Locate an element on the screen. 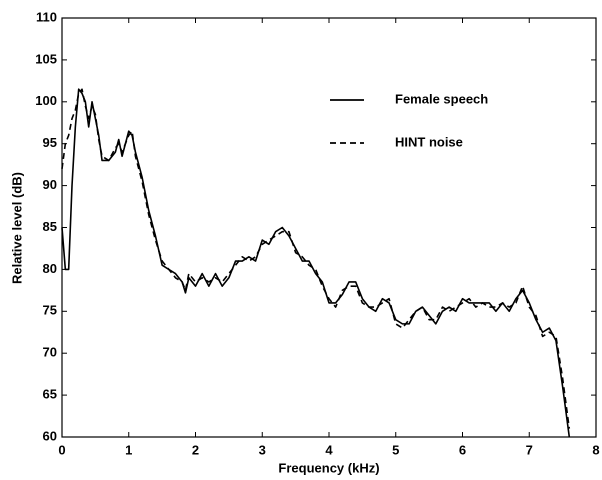 This screenshot has width=602, height=480. x-tick-label: 8 is located at coordinates (595, 449).